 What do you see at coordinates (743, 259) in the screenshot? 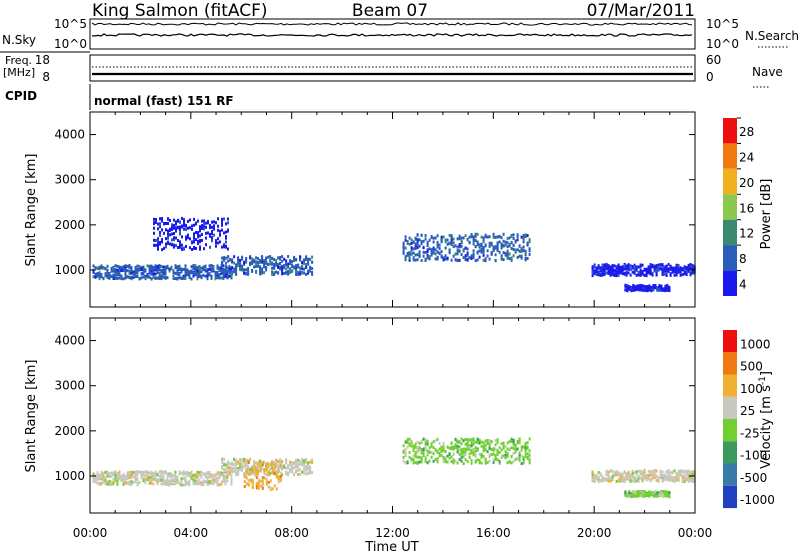
I see `power-colorbar-tick-label: 8` at bounding box center [743, 259].